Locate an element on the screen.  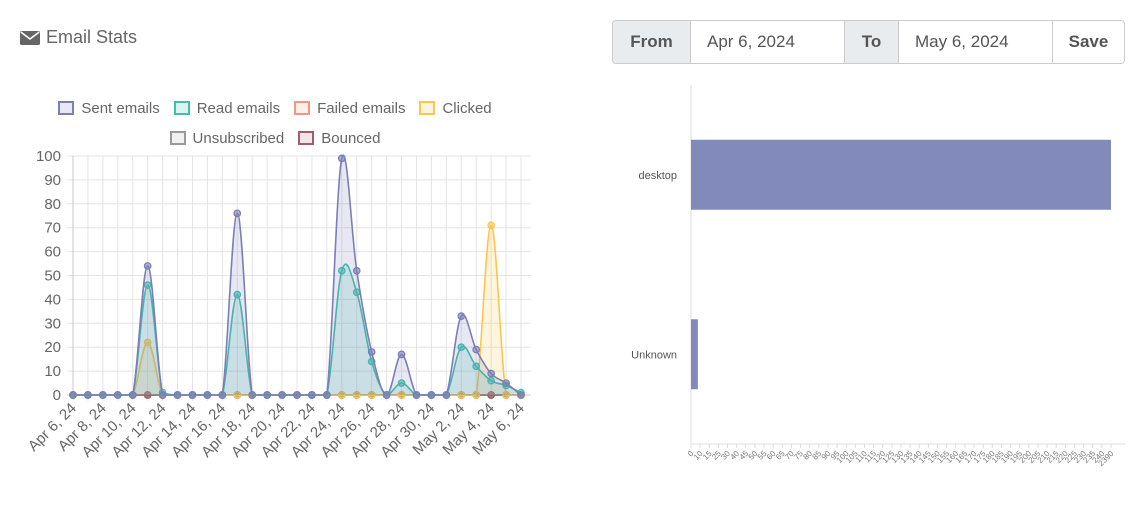
y-tick-label: 90 is located at coordinates (52, 180).